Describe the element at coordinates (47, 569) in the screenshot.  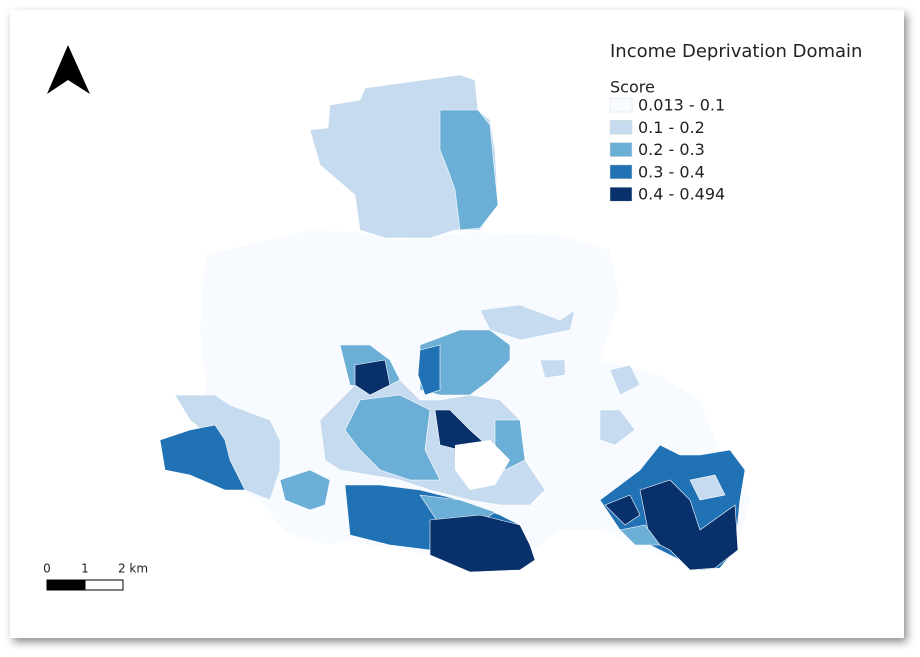
I see `scale-label: 0` at that location.